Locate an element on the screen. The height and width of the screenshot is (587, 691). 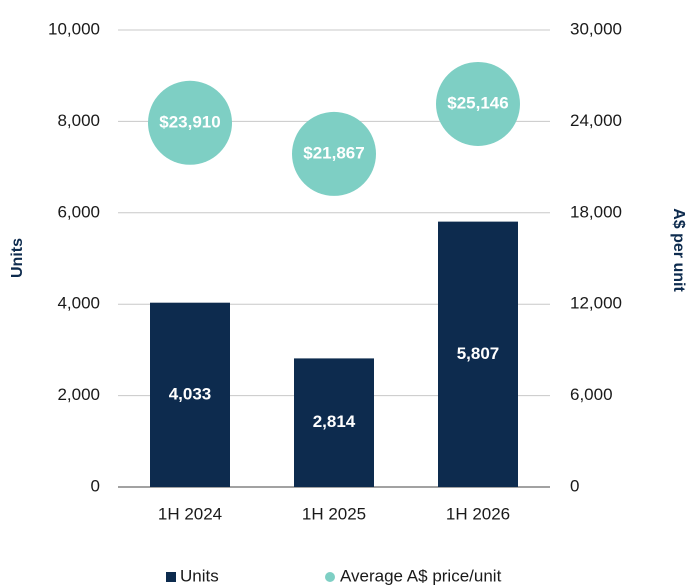
legend-label: Units is located at coordinates (199, 575).